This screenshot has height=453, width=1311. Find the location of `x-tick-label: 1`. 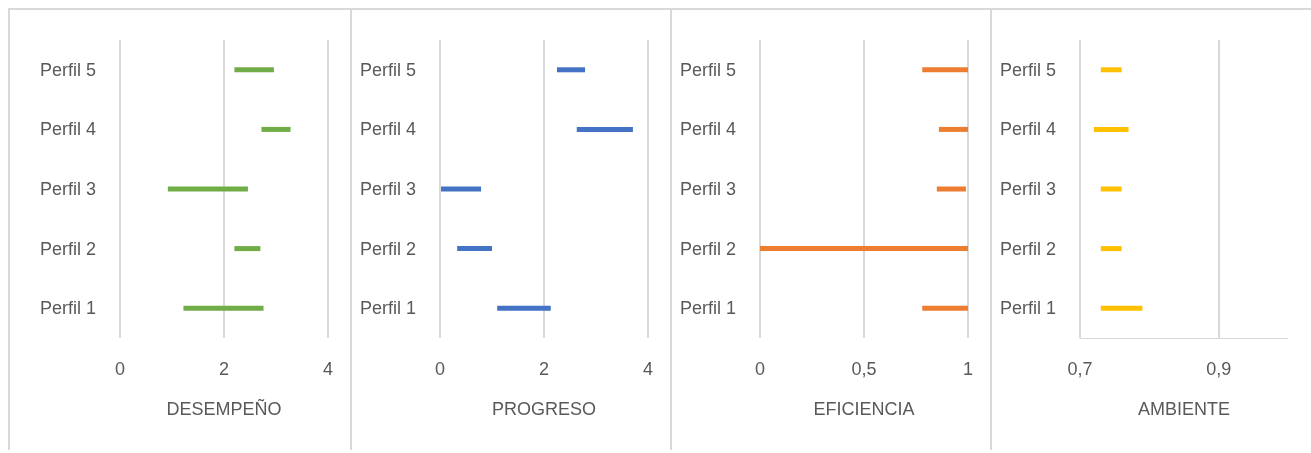

x-tick-label: 1 is located at coordinates (968, 369).